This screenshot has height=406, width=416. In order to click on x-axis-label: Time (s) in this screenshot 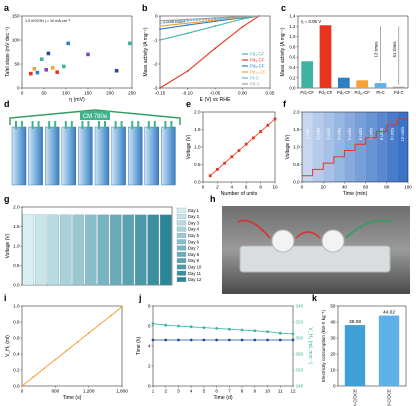, I will do `click(72, 398)`.